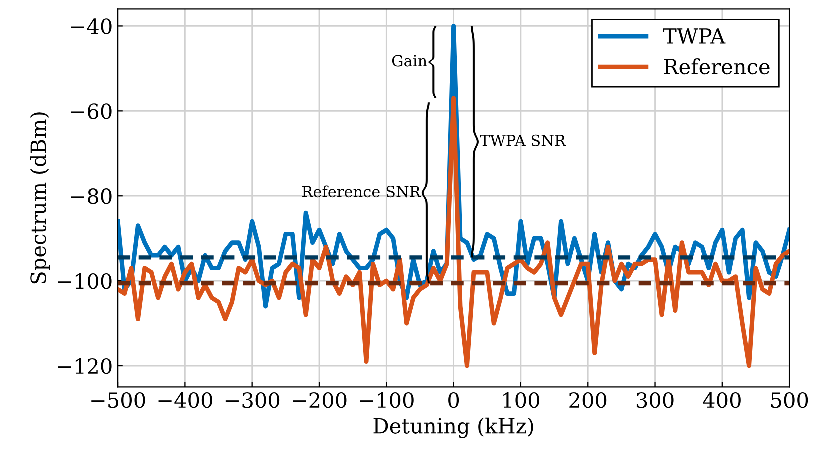 This screenshot has width=814, height=461. I want to click on legend-label: Reference, so click(717, 66).